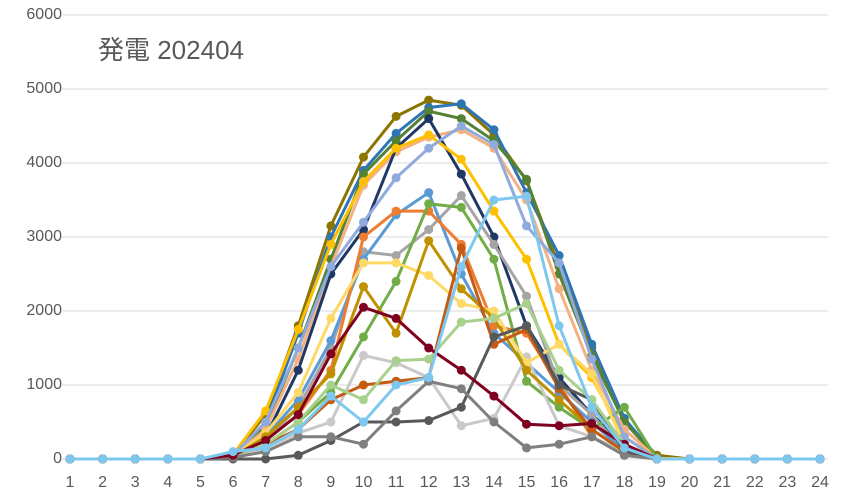 The height and width of the screenshot is (501, 843). Describe the element at coordinates (44, 384) in the screenshot. I see `y-tick-label: 1000` at that location.